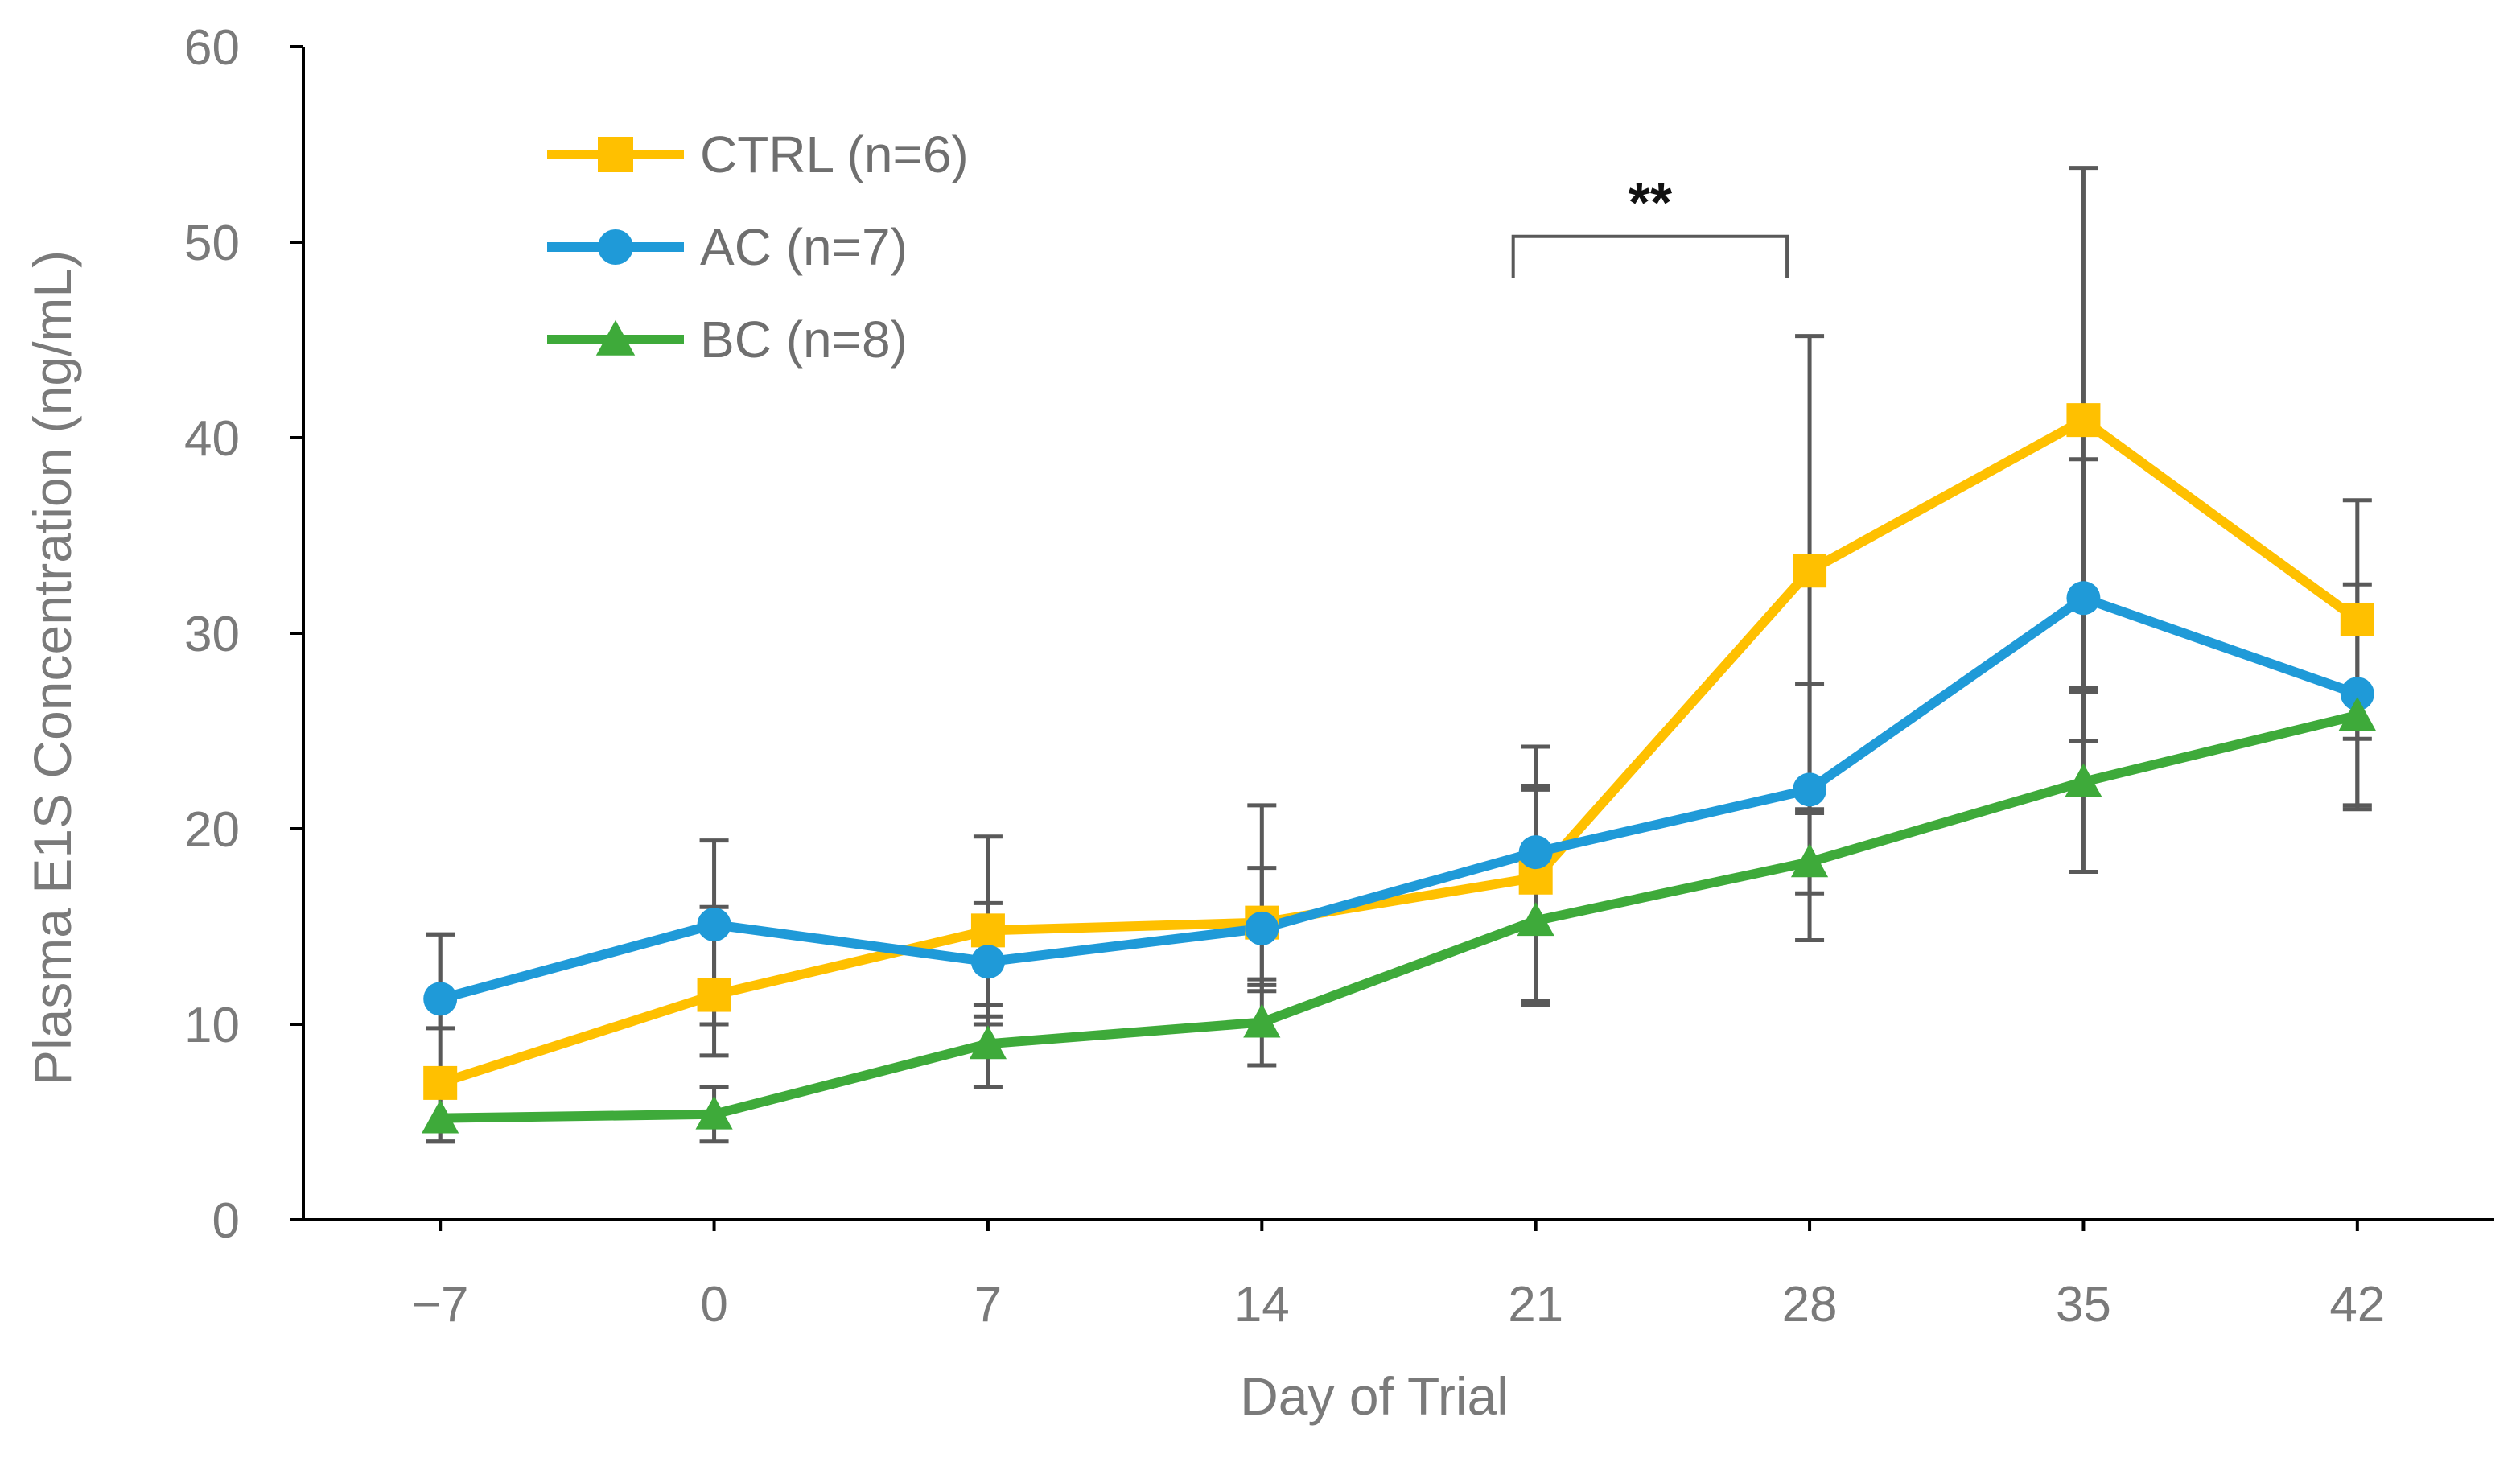 The width and height of the screenshot is (2520, 1462). What do you see at coordinates (804, 340) in the screenshot?
I see `legend-label: BC (n=8)` at bounding box center [804, 340].